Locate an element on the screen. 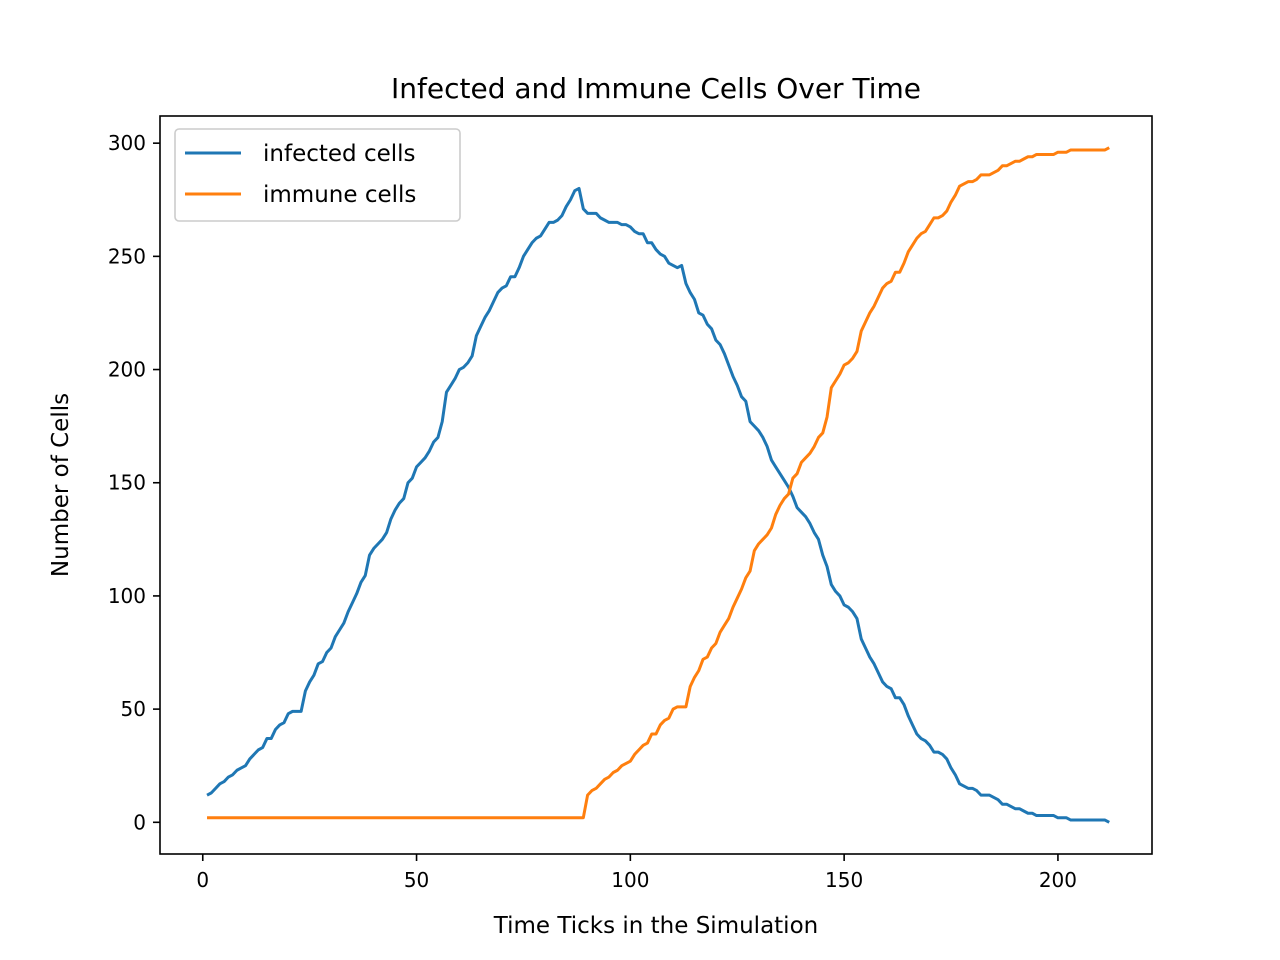  x-tick-label: 0 is located at coordinates (202, 880).